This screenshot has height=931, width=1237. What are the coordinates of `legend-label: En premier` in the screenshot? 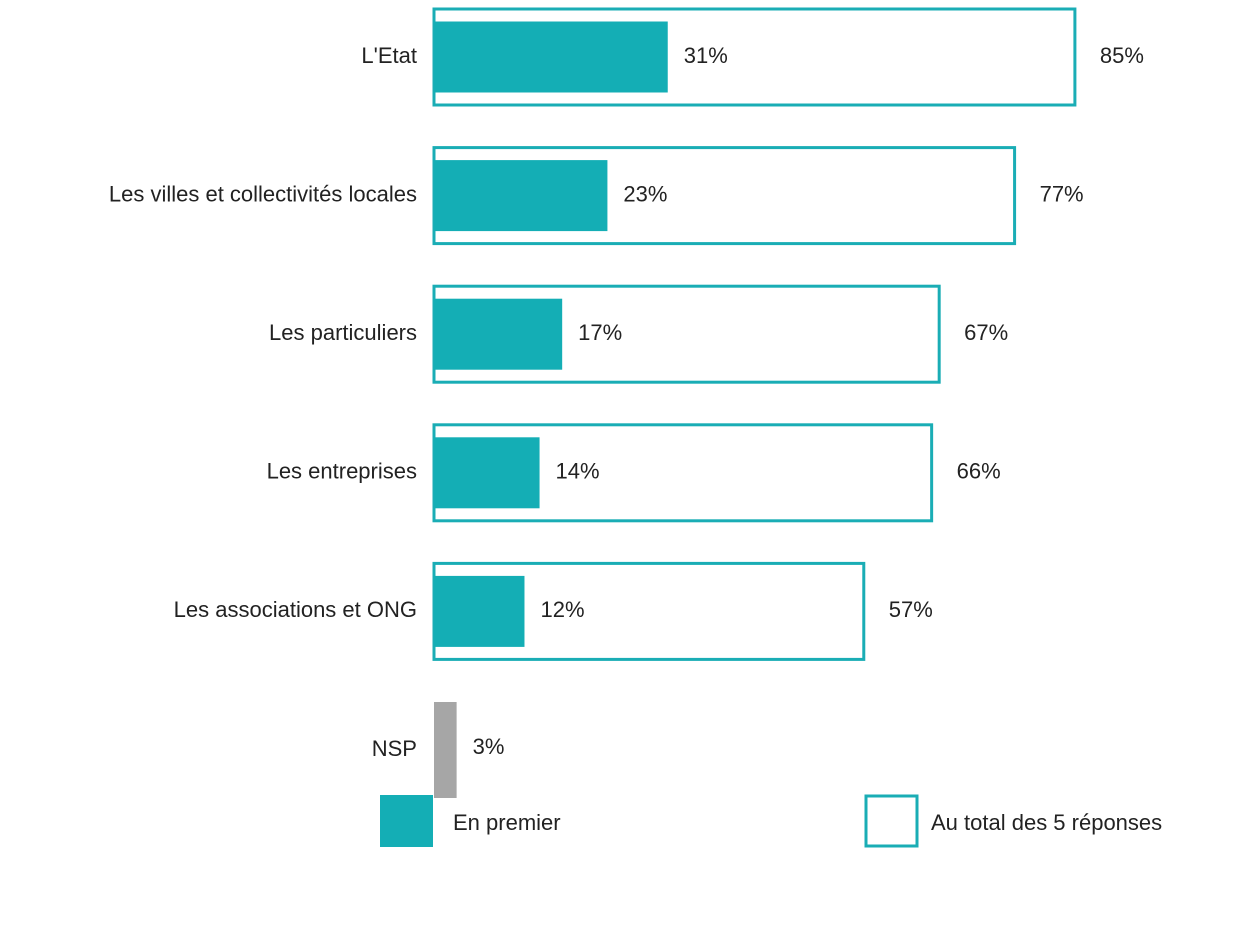 It's located at (507, 822).